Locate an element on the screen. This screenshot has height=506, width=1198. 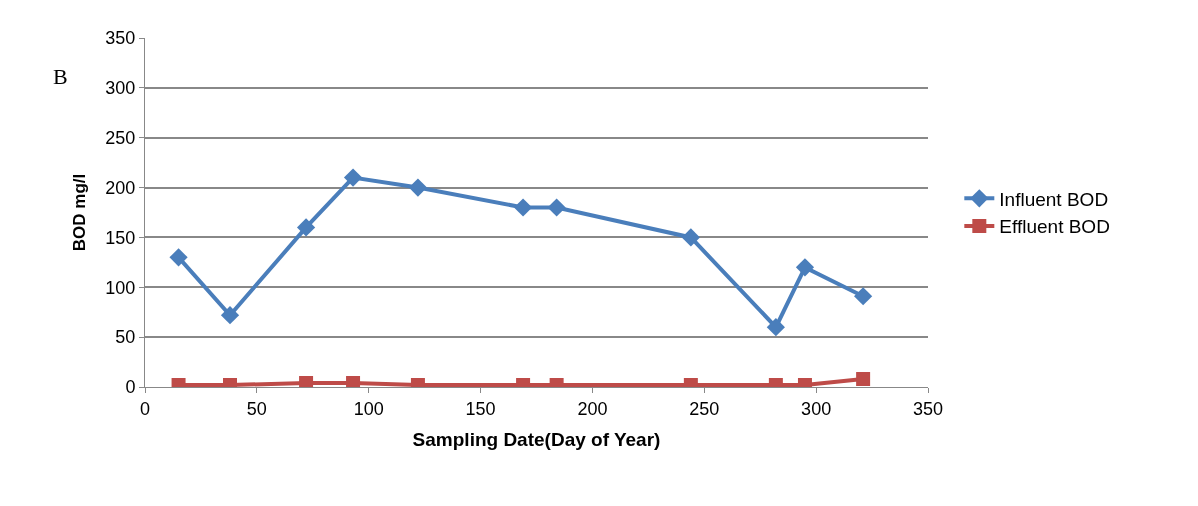
y-tick-label: 50 is located at coordinates (125, 337).